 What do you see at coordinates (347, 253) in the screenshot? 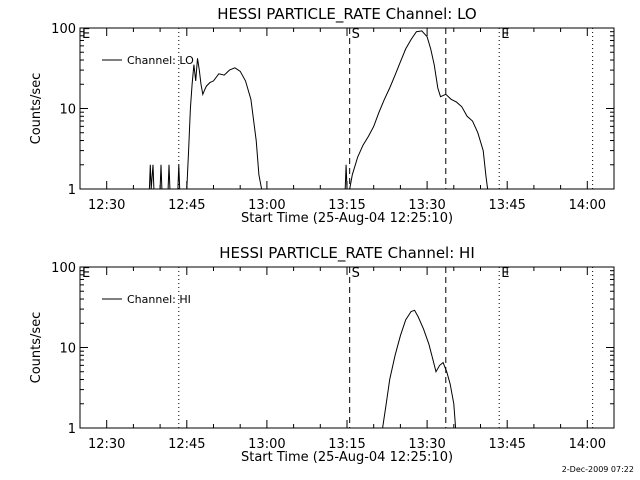
I see `chart-title: HESSI PARTICLE_RATE Channel: HI` at bounding box center [347, 253].